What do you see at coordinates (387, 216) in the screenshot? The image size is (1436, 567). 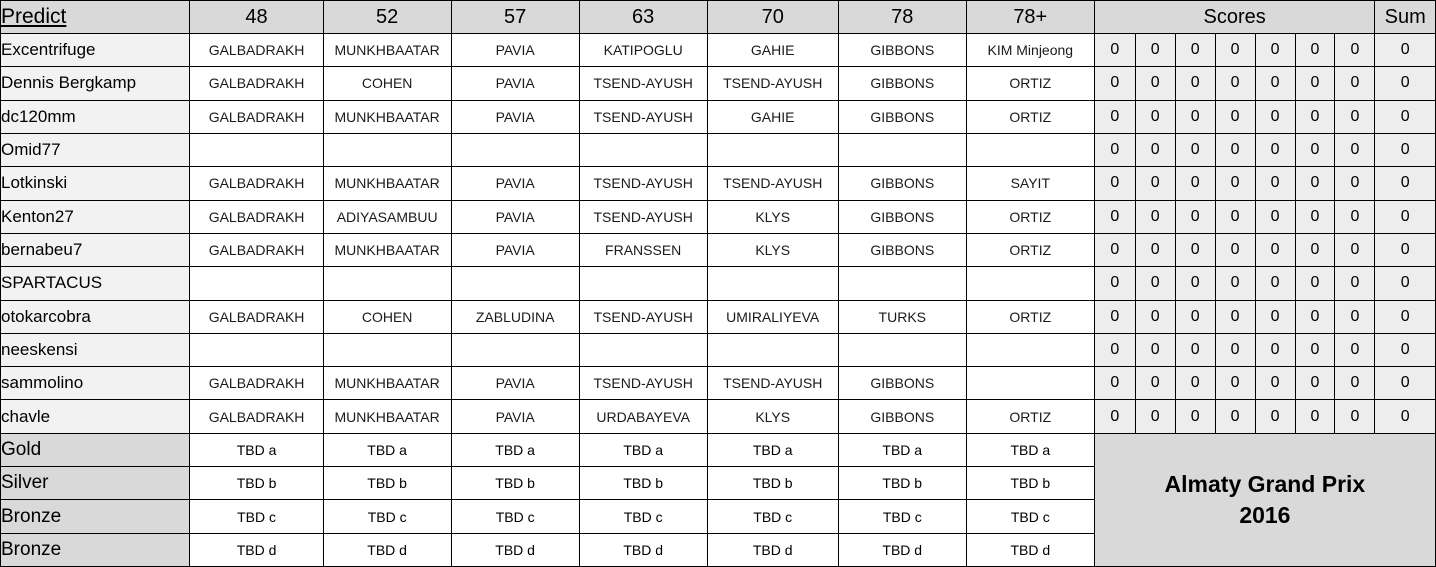 I see `prediction-cell: ADIYASAMBUU` at bounding box center [387, 216].